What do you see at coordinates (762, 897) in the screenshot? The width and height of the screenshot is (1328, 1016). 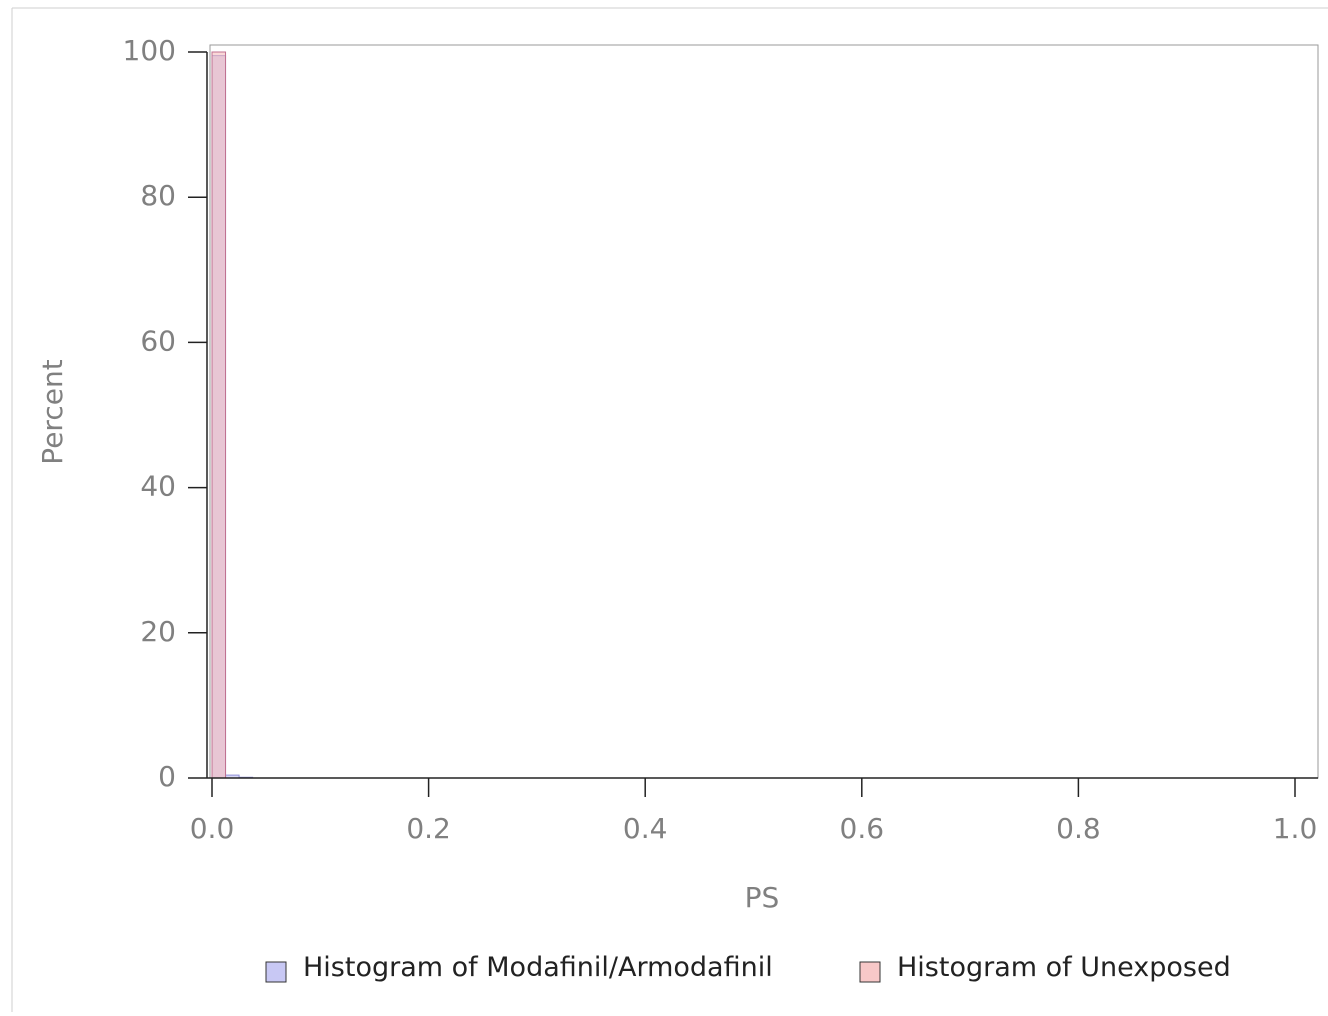 I see `x-axis-title: PS` at bounding box center [762, 897].